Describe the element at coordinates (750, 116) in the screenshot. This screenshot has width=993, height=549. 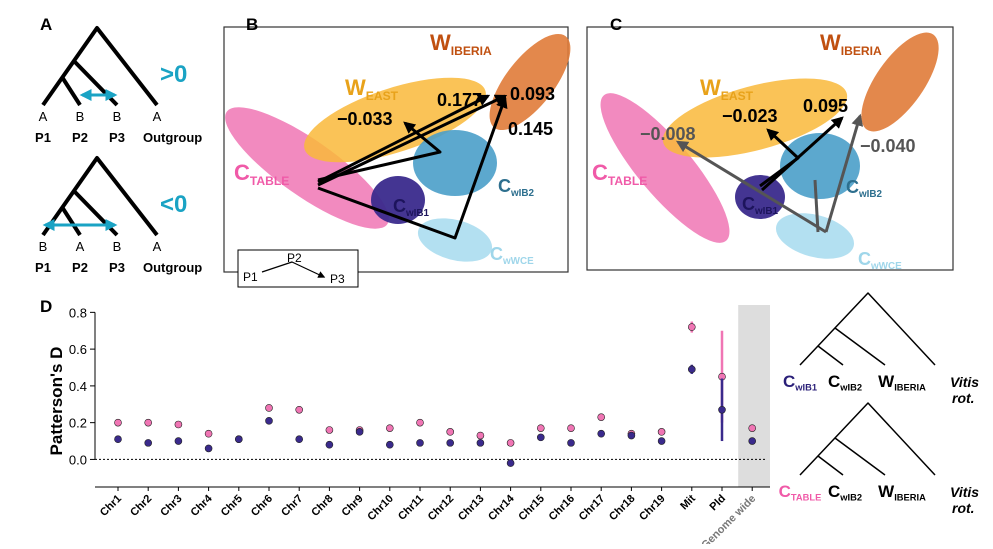
I see `d-value: −0.023` at that location.